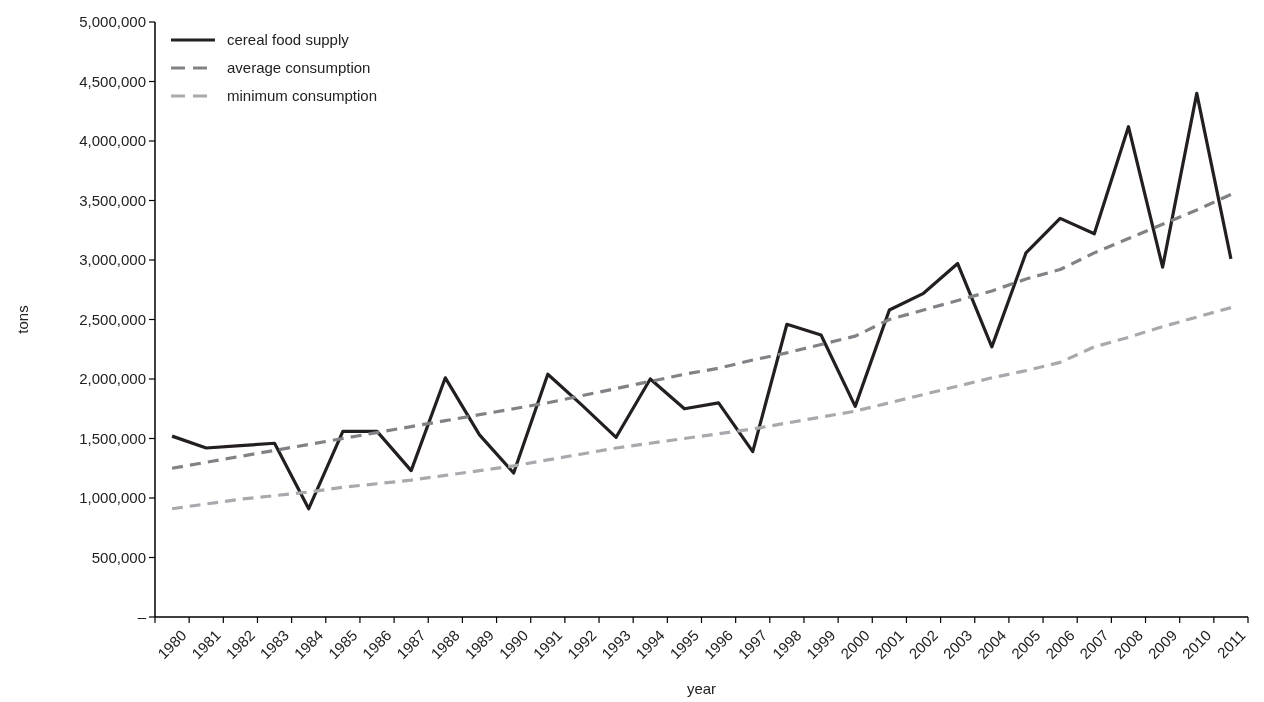  What do you see at coordinates (288, 40) in the screenshot?
I see `legend-label: cereal food supply` at bounding box center [288, 40].